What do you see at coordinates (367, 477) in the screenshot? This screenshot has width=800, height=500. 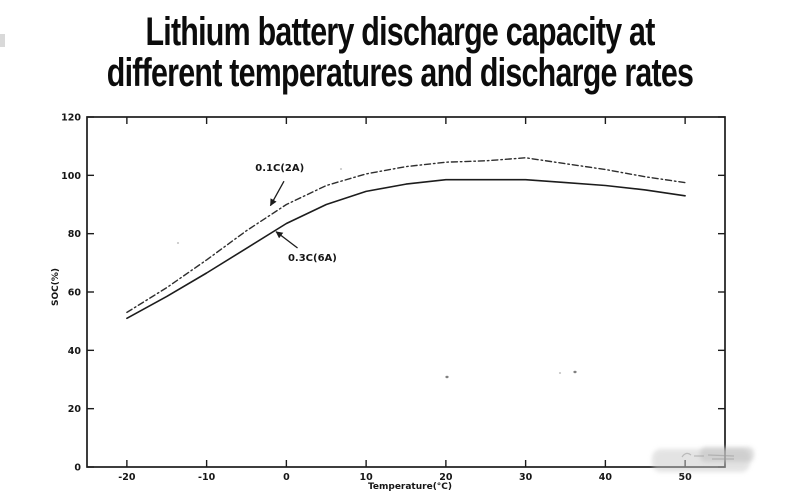 I see `x-tick-label: 10` at bounding box center [367, 477].